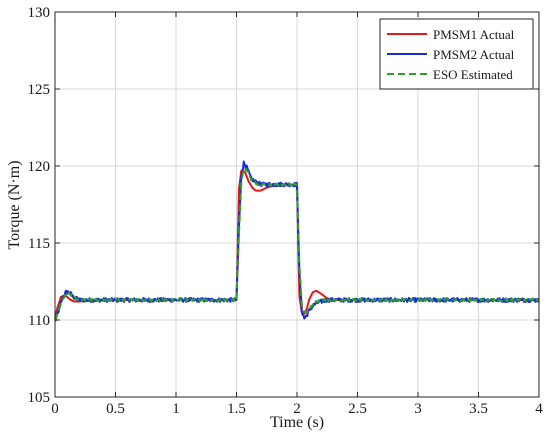  I want to click on legend-label: ESO Estimated, so click(473, 74).